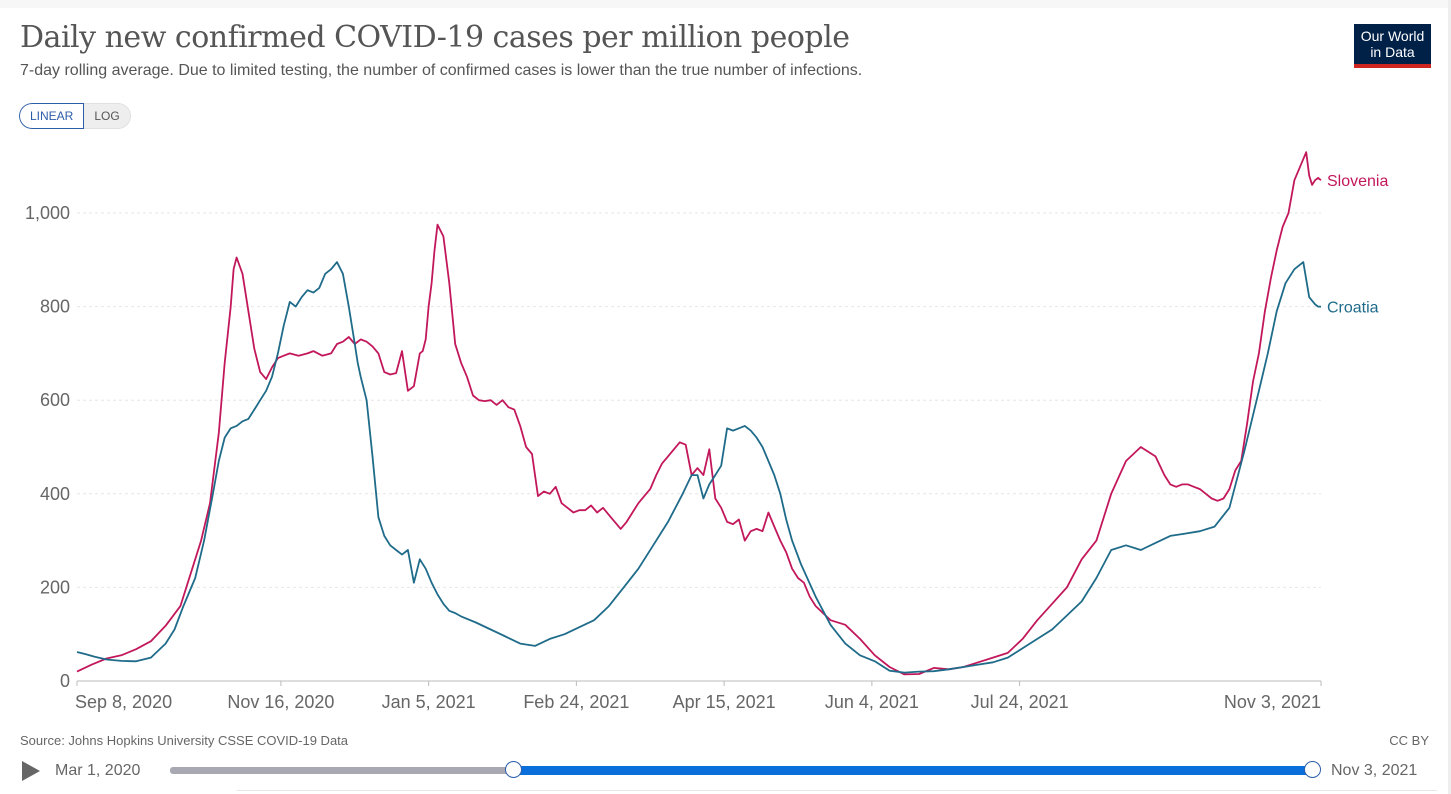 This screenshot has height=794, width=1451. I want to click on page-right-edge, so click(1449, 397).